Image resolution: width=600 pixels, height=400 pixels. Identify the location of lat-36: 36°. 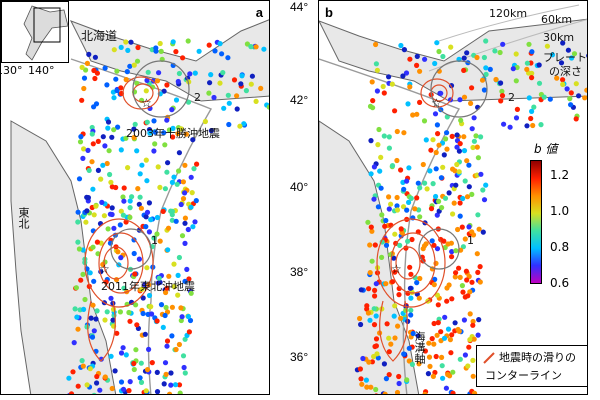
(299, 357).